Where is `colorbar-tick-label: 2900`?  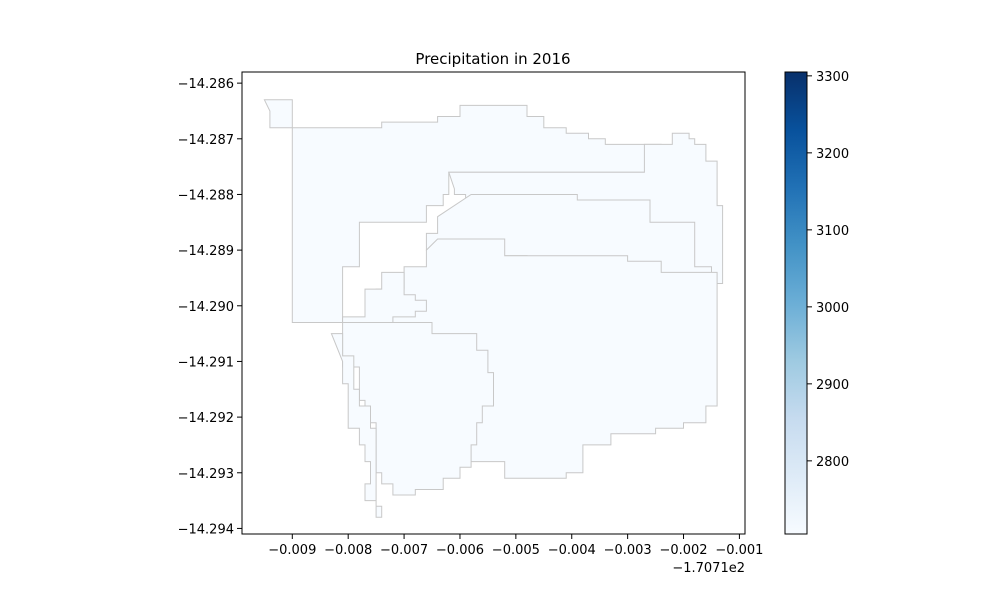
colorbar-tick-label: 2900 is located at coordinates (832, 385).